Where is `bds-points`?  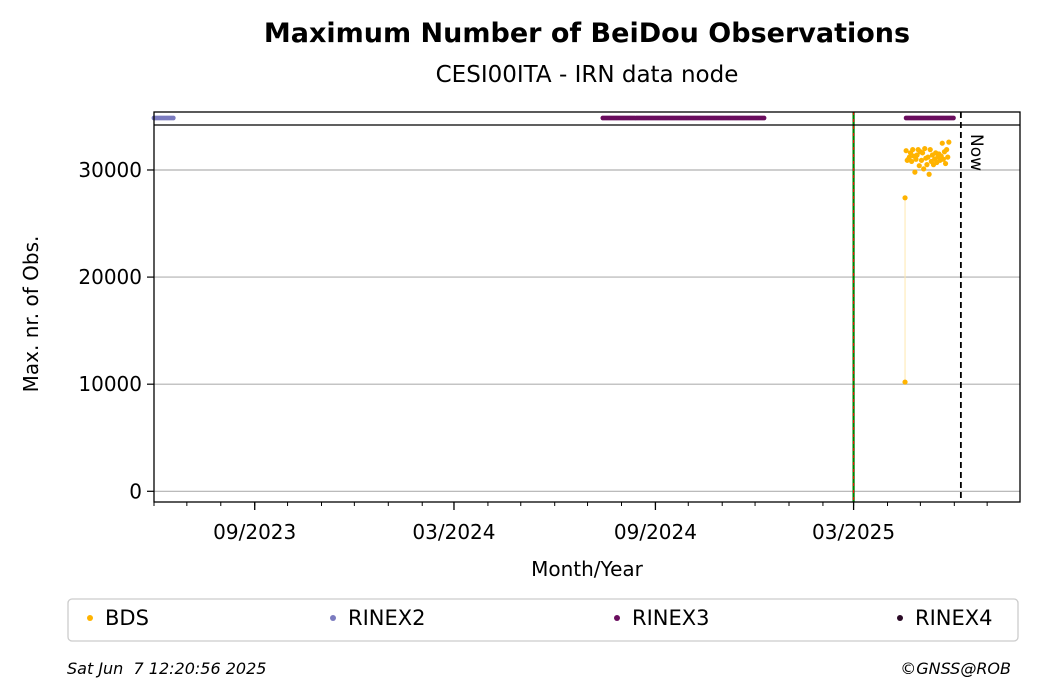
bds-points is located at coordinates (927, 262).